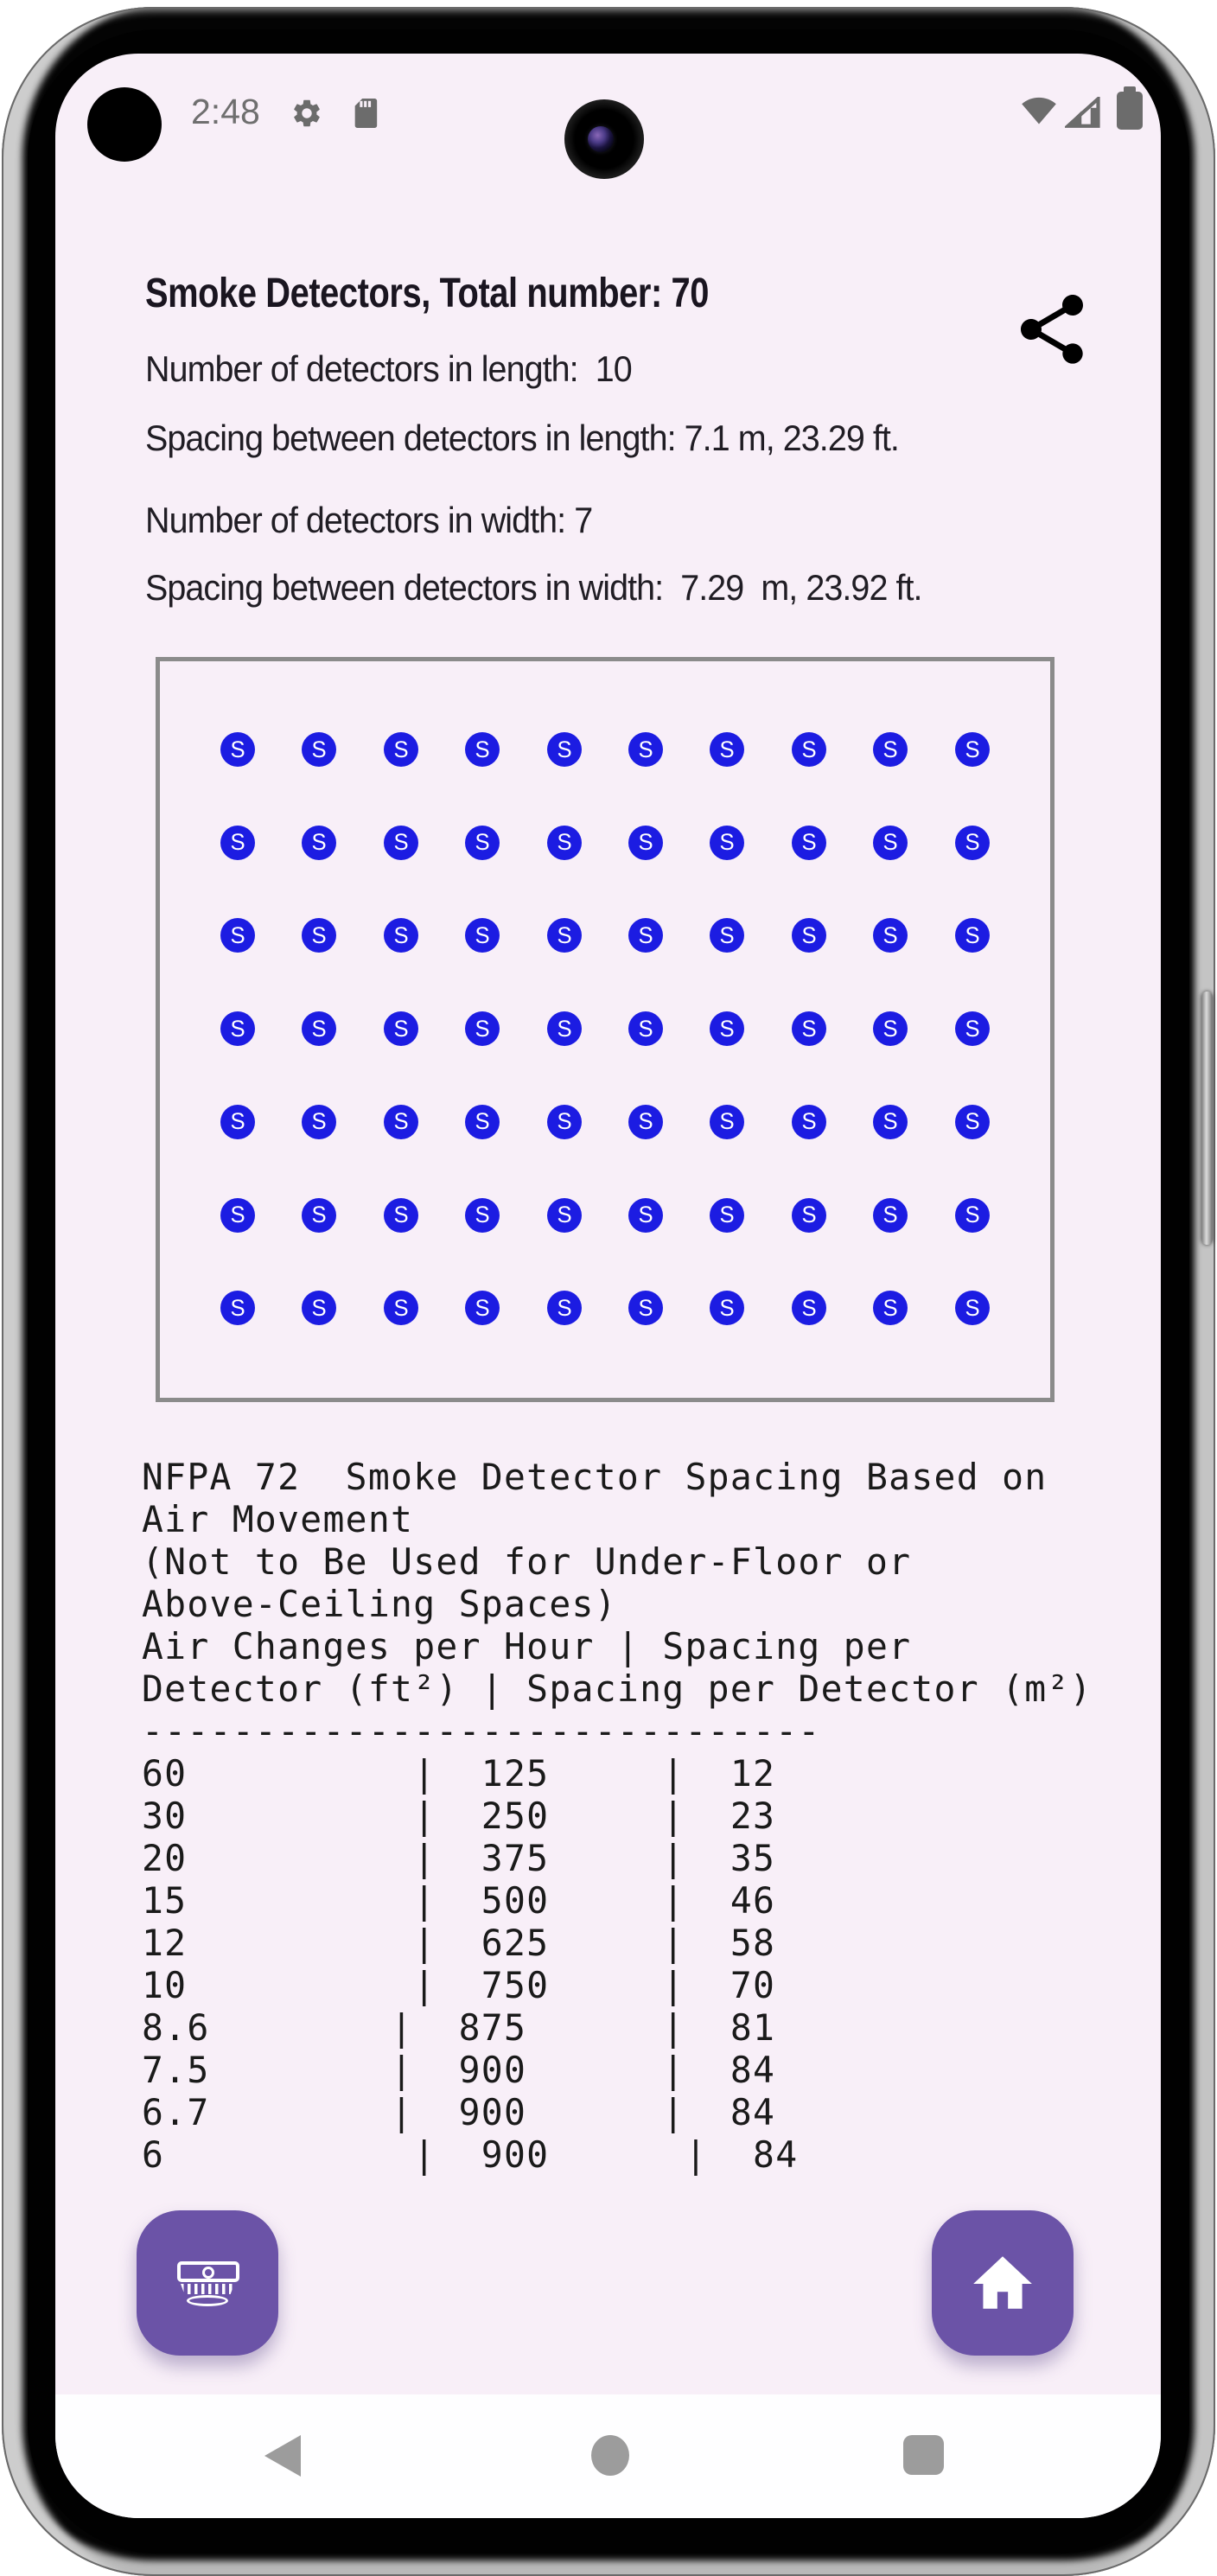 This screenshot has width=1217, height=2576. Describe the element at coordinates (459, 1816) in the screenshot. I see `nfpa-text-line: 30 | 250 | 23` at that location.